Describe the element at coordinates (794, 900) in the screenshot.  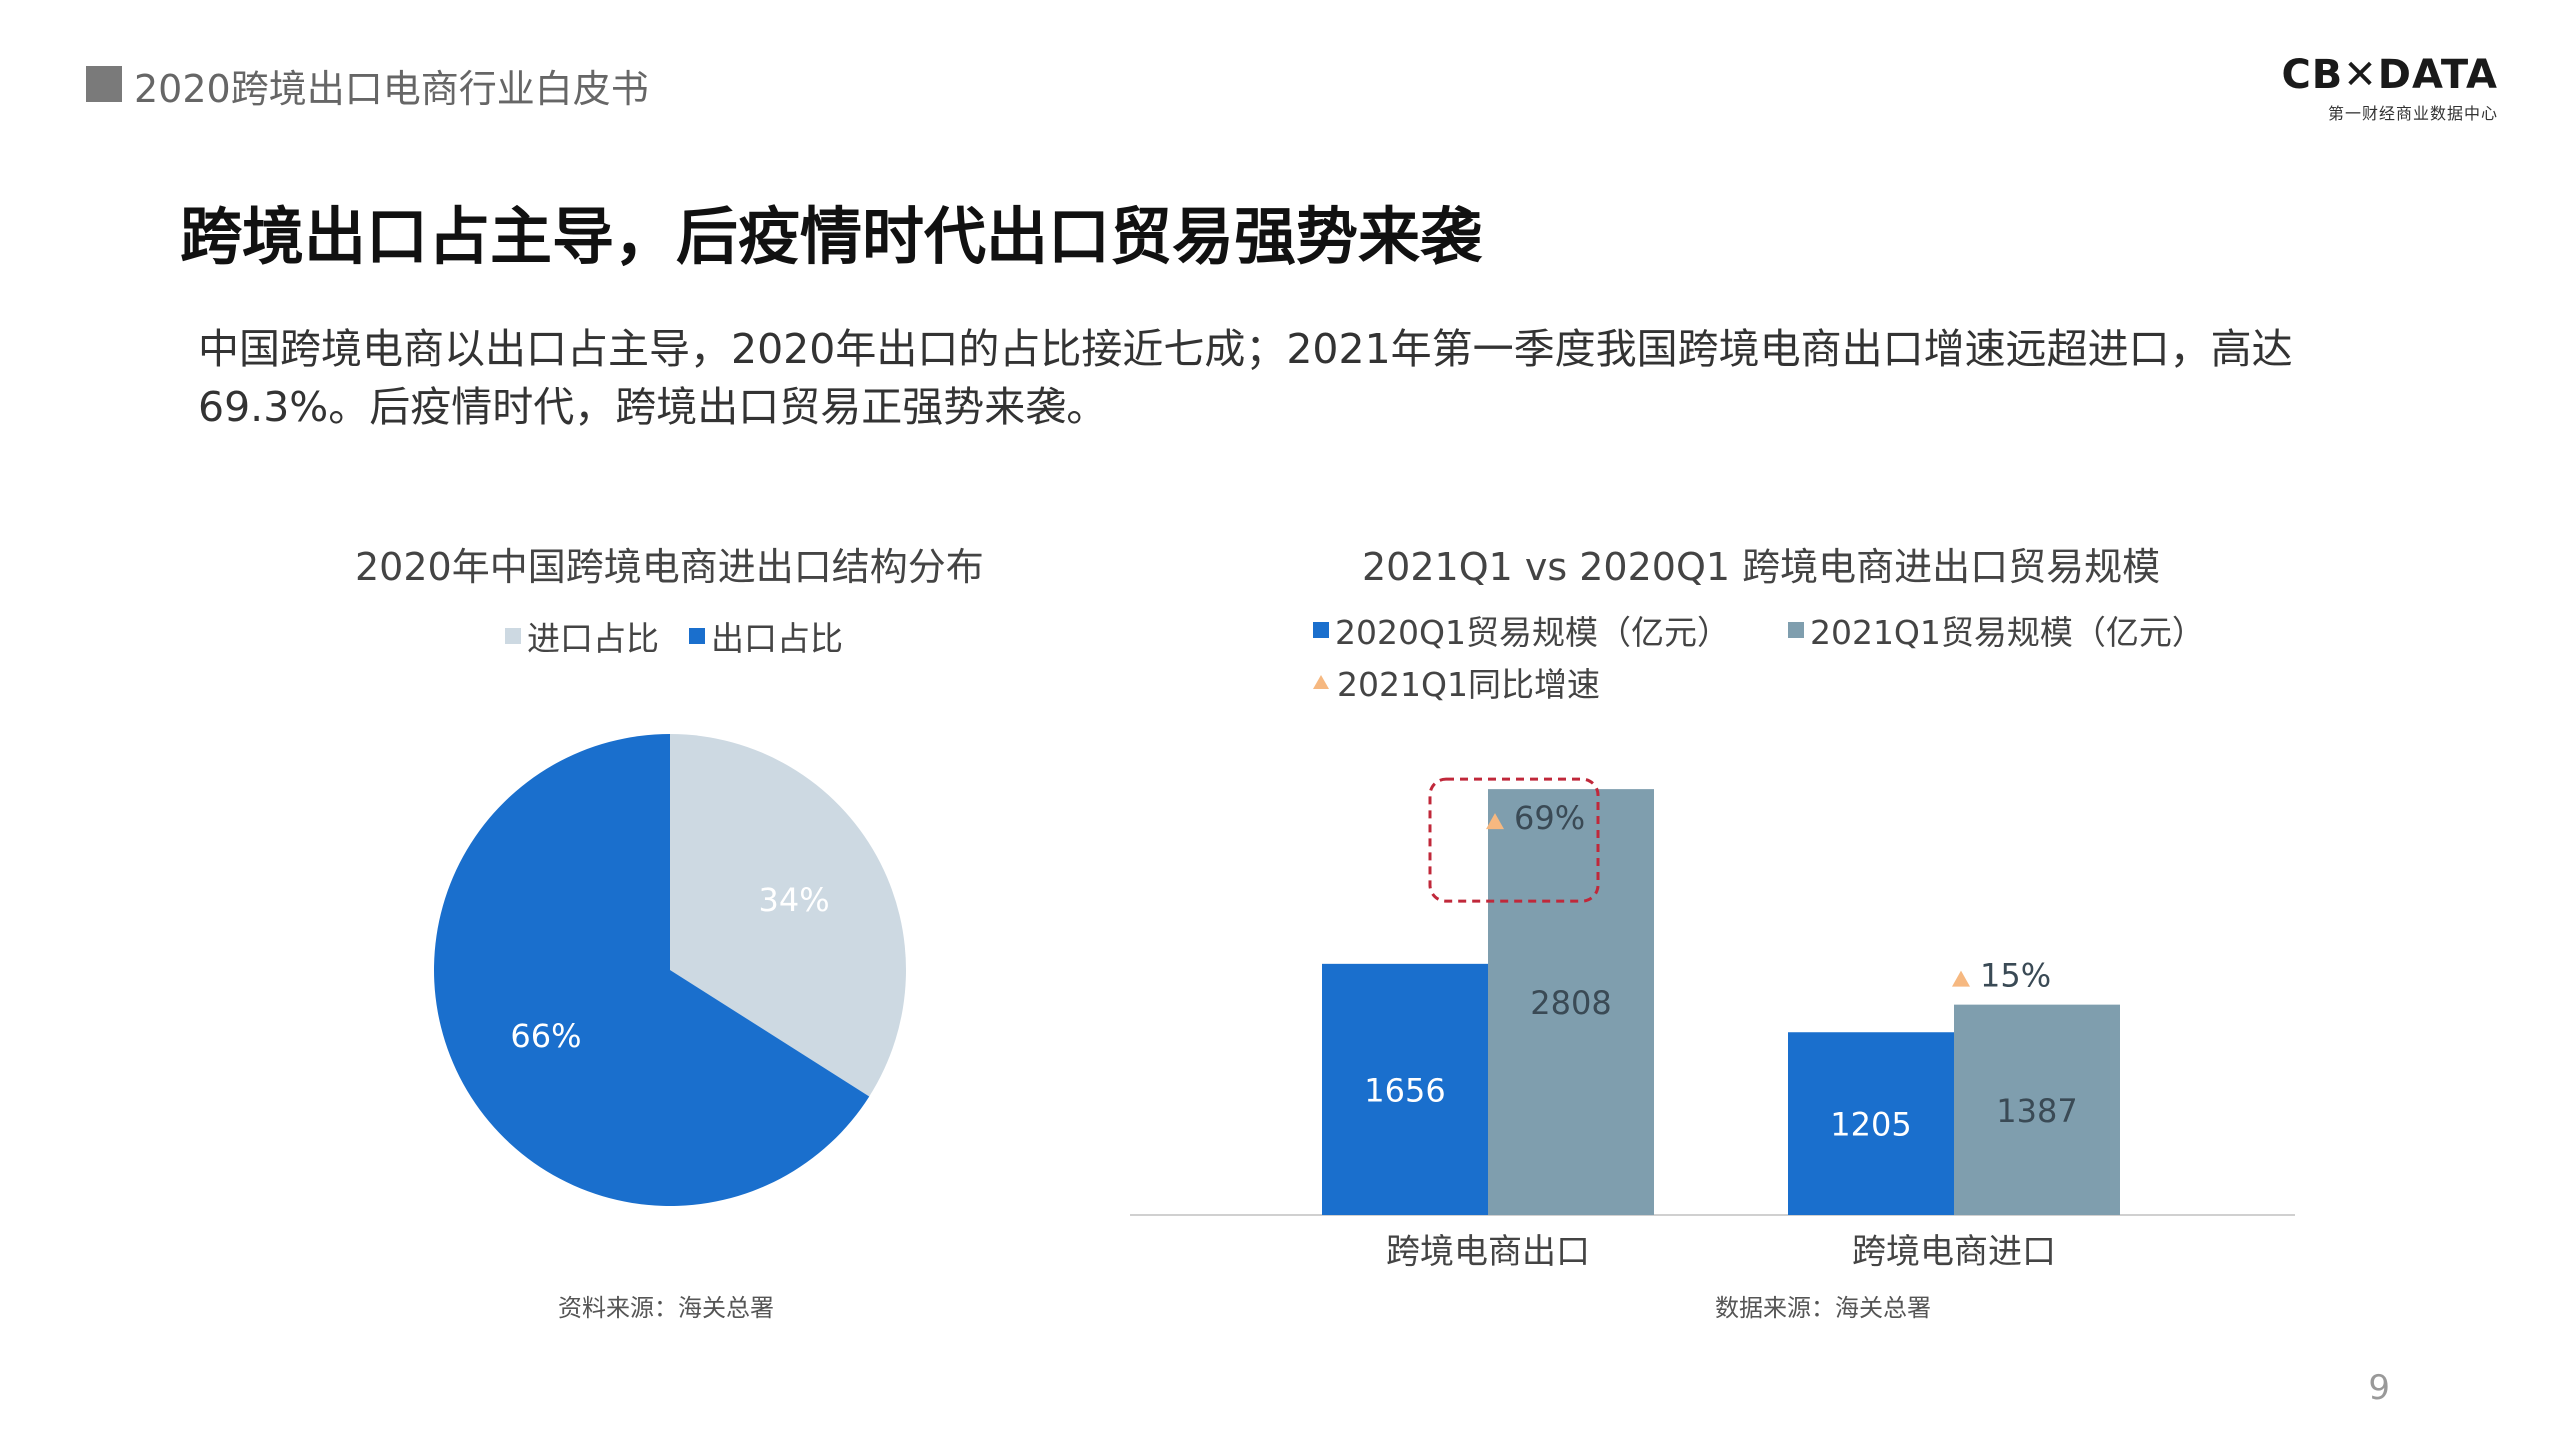
I see `pie-label-import: 34%` at that location.